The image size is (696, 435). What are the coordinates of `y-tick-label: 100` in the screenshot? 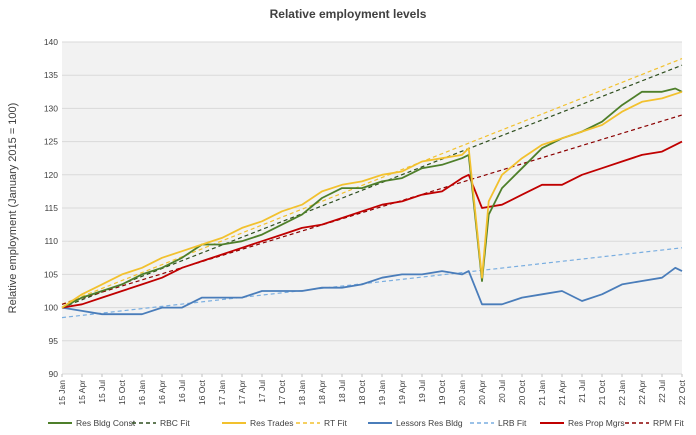 It's located at (51, 308).